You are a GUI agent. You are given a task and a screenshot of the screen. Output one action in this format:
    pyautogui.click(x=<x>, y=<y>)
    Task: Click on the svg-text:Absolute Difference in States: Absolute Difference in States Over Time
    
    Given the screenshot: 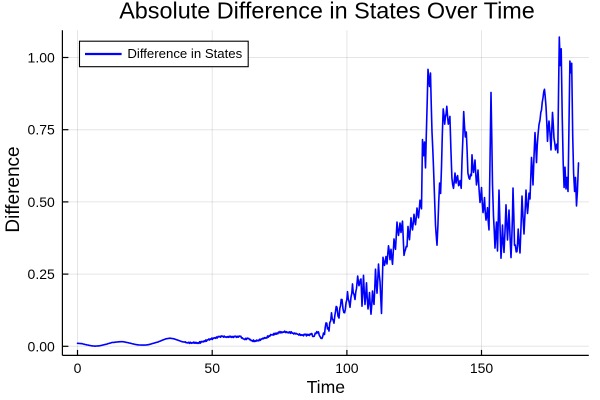 What is the action you would take?
    pyautogui.click(x=327, y=12)
    